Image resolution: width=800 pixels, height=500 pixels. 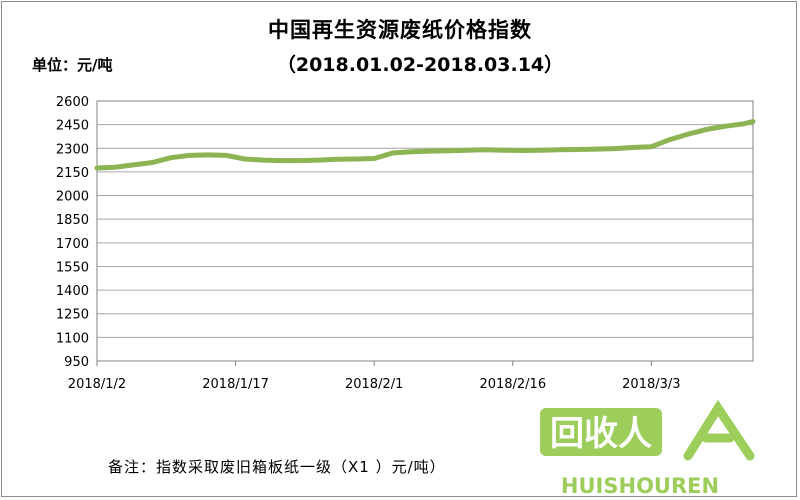 I want to click on footnote: 备注：指数采取废旧箱板纸一级（X1 ）元/吨）, so click(x=277, y=467).